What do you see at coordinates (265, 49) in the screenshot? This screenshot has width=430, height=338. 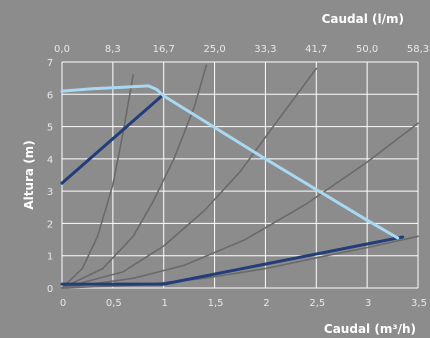 I see `top-tick-label: 33,3` at bounding box center [265, 49].